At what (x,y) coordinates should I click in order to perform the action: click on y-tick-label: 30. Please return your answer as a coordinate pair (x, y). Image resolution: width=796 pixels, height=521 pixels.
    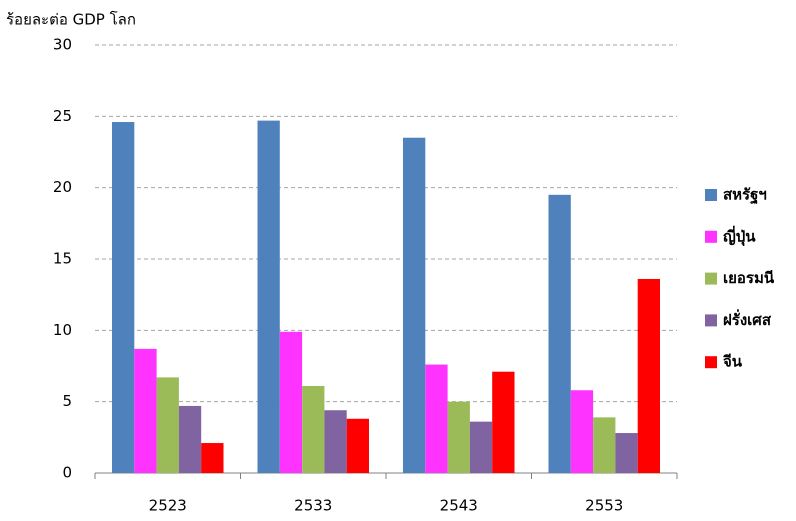
    Looking at the image, I should click on (62, 45).